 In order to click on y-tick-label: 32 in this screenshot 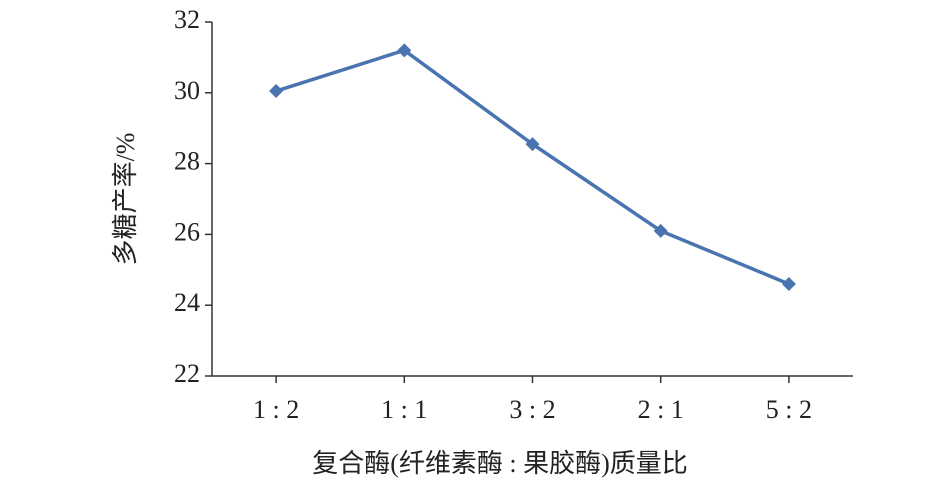, I will do `click(187, 19)`.